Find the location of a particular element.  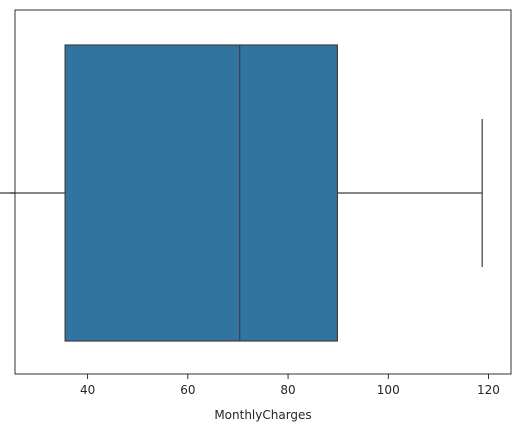

x-tick-label: 80 is located at coordinates (287, 390).